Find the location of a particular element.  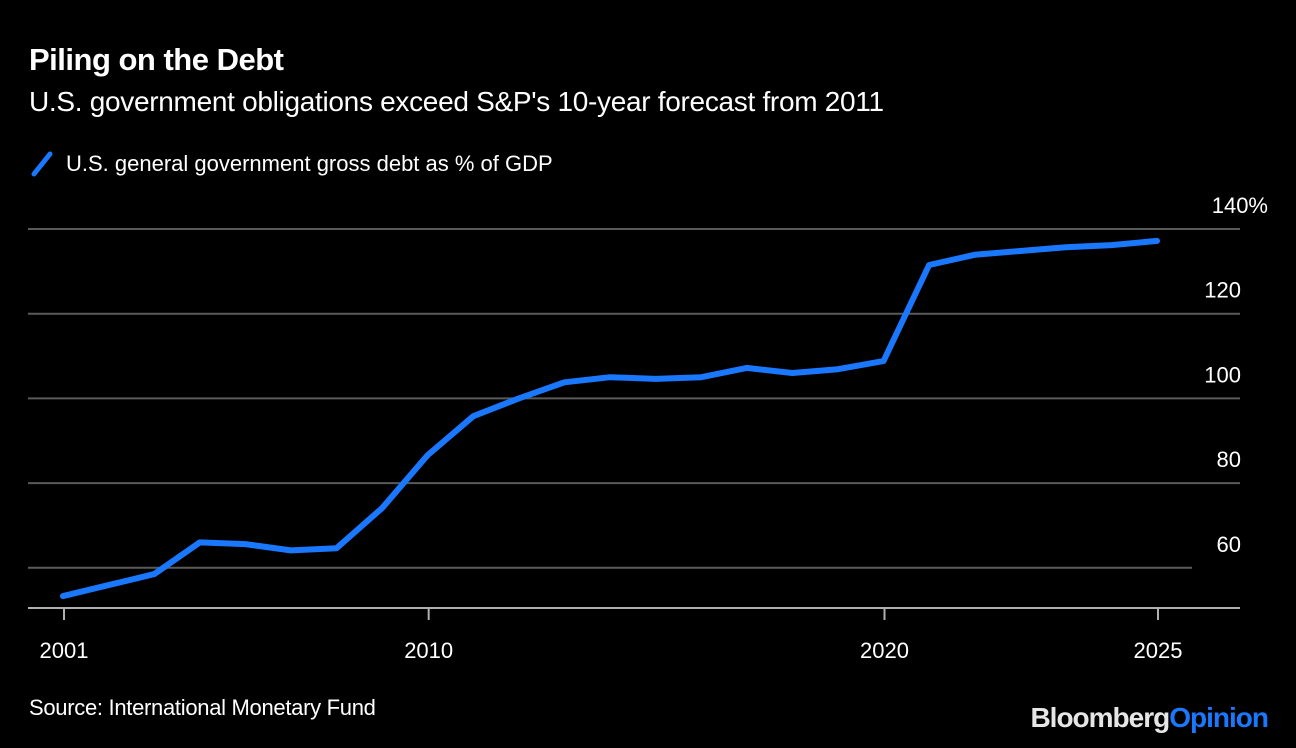

y-tick-label: 60 is located at coordinates (1229, 544).